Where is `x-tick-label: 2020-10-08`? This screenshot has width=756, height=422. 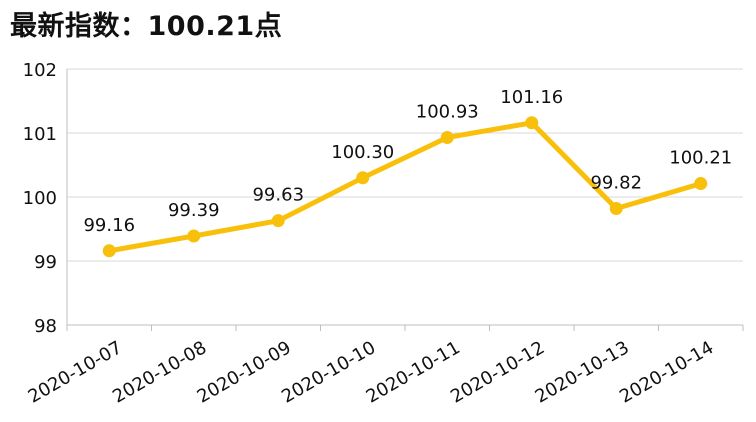 x-tick-label: 2020-10-08 is located at coordinates (159, 372).